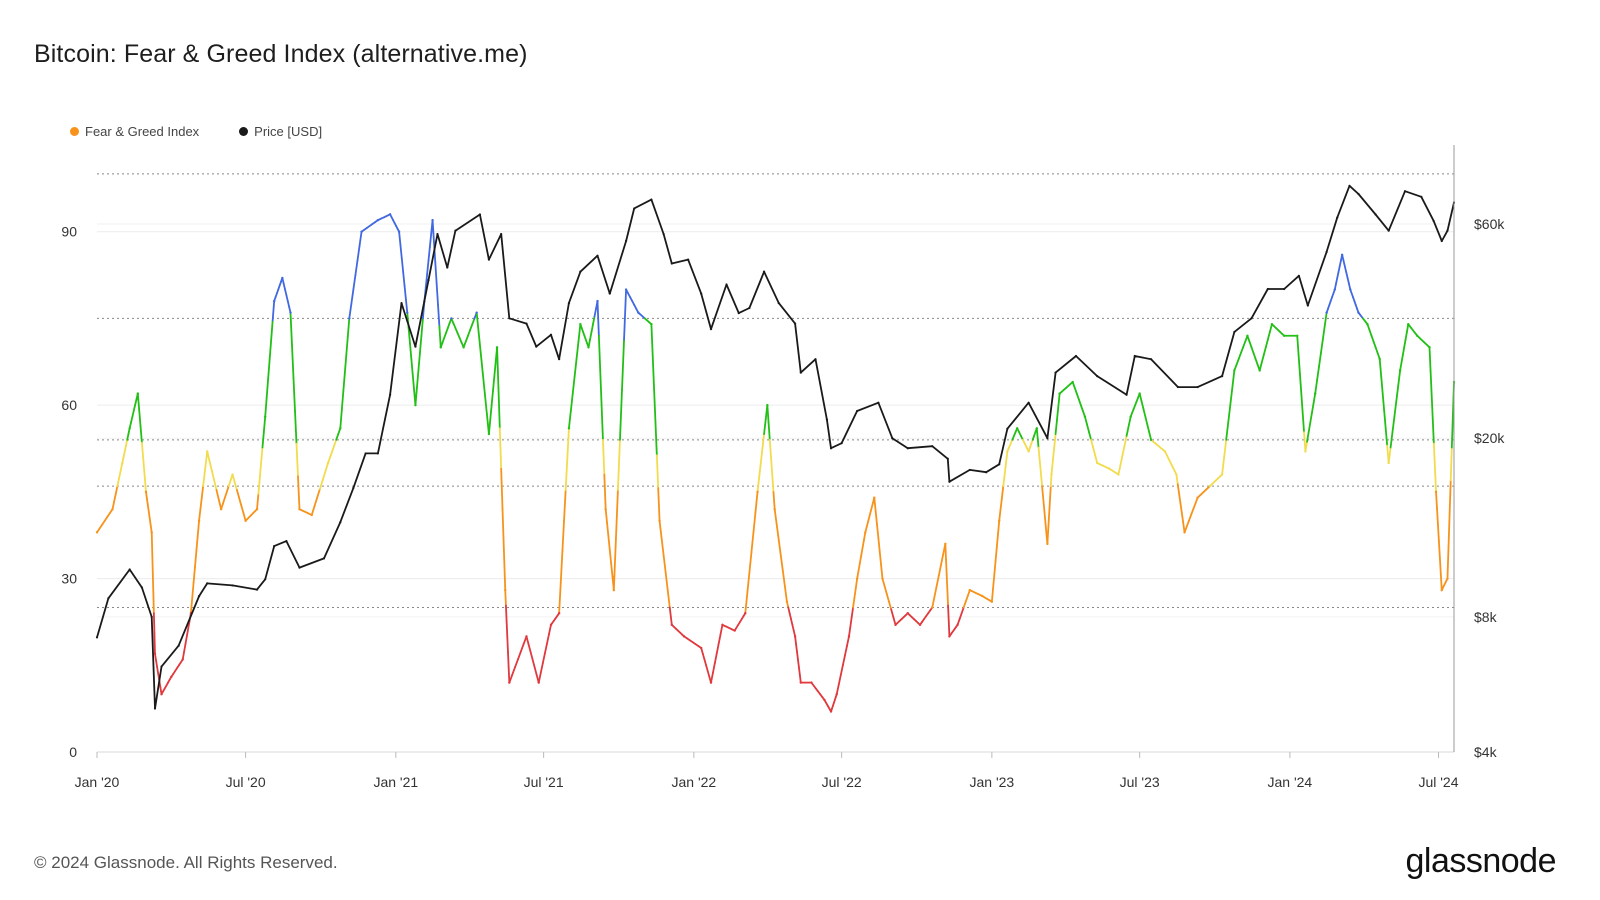  Describe the element at coordinates (134, 131) in the screenshot. I see `legend-item-fear-greed: Fear & Greed Index` at that location.